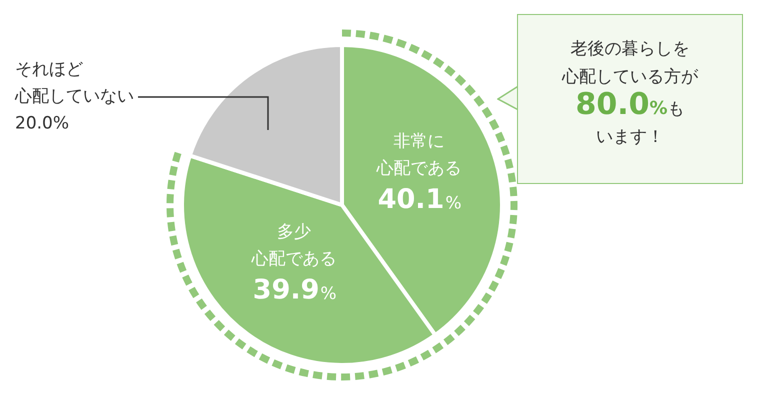  I want to click on data-label: 39.9%, so click(294, 290).